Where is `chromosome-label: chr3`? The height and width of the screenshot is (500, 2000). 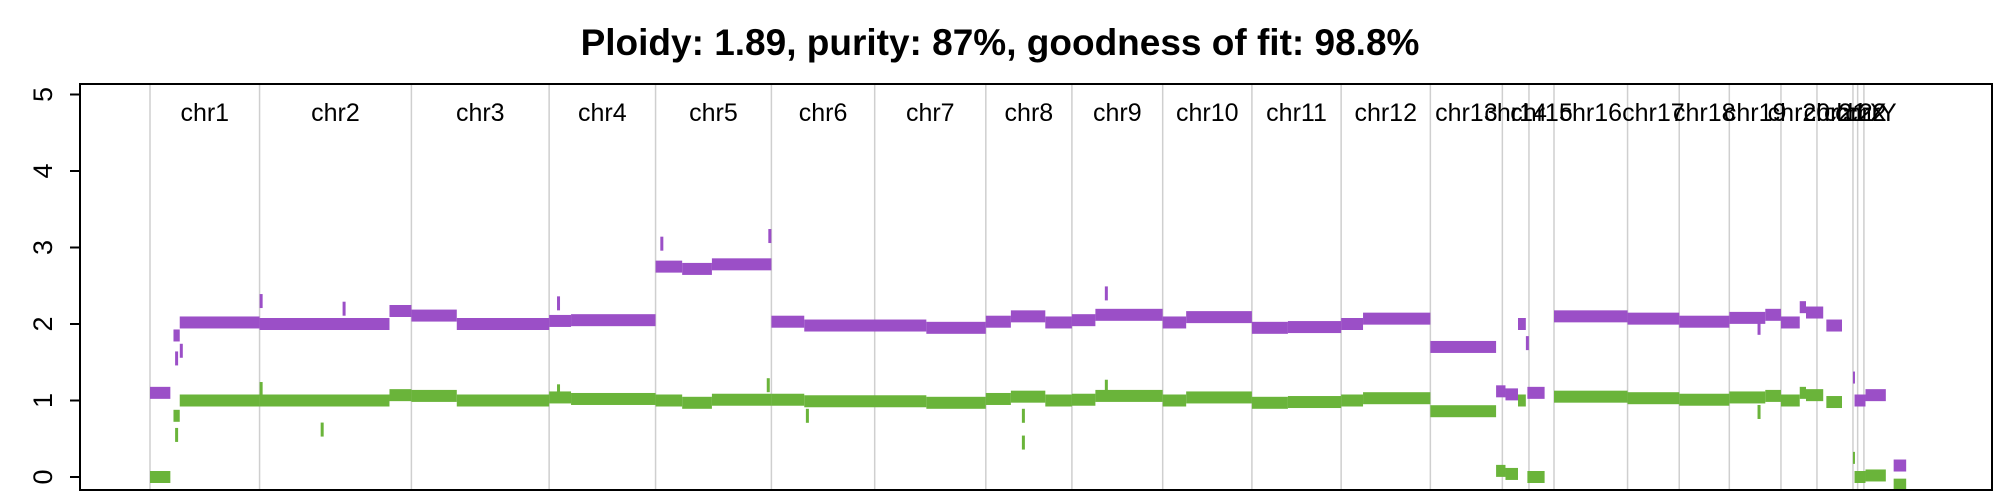
chromosome-label: chr3 is located at coordinates (480, 113).